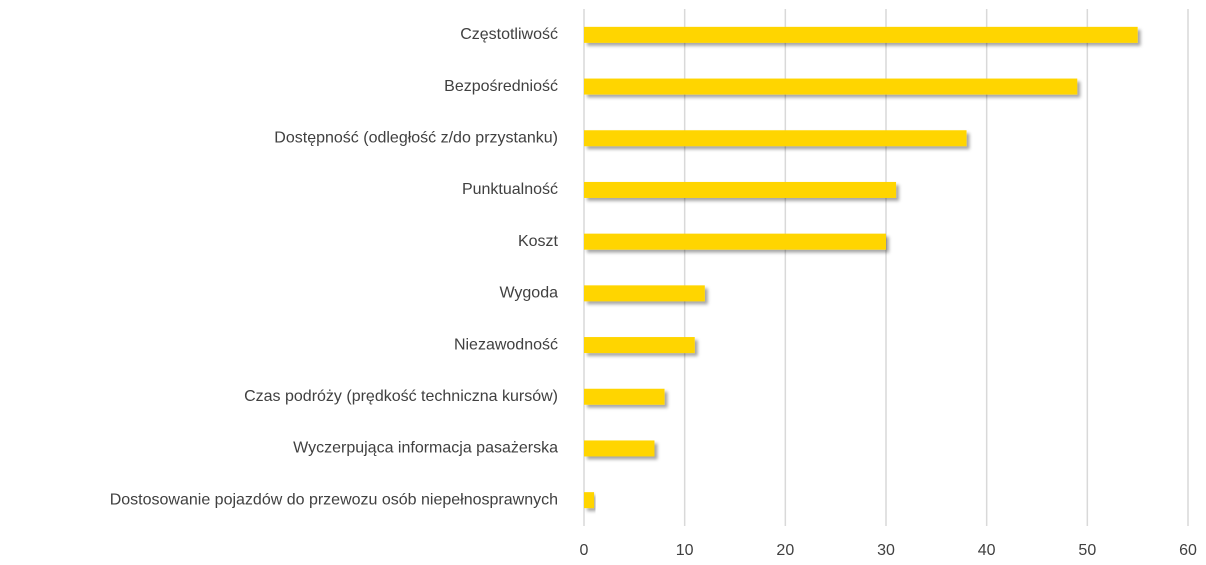 Image resolution: width=1206 pixels, height=565 pixels. What do you see at coordinates (1087, 550) in the screenshot?
I see `x-tick-label: 50` at bounding box center [1087, 550].